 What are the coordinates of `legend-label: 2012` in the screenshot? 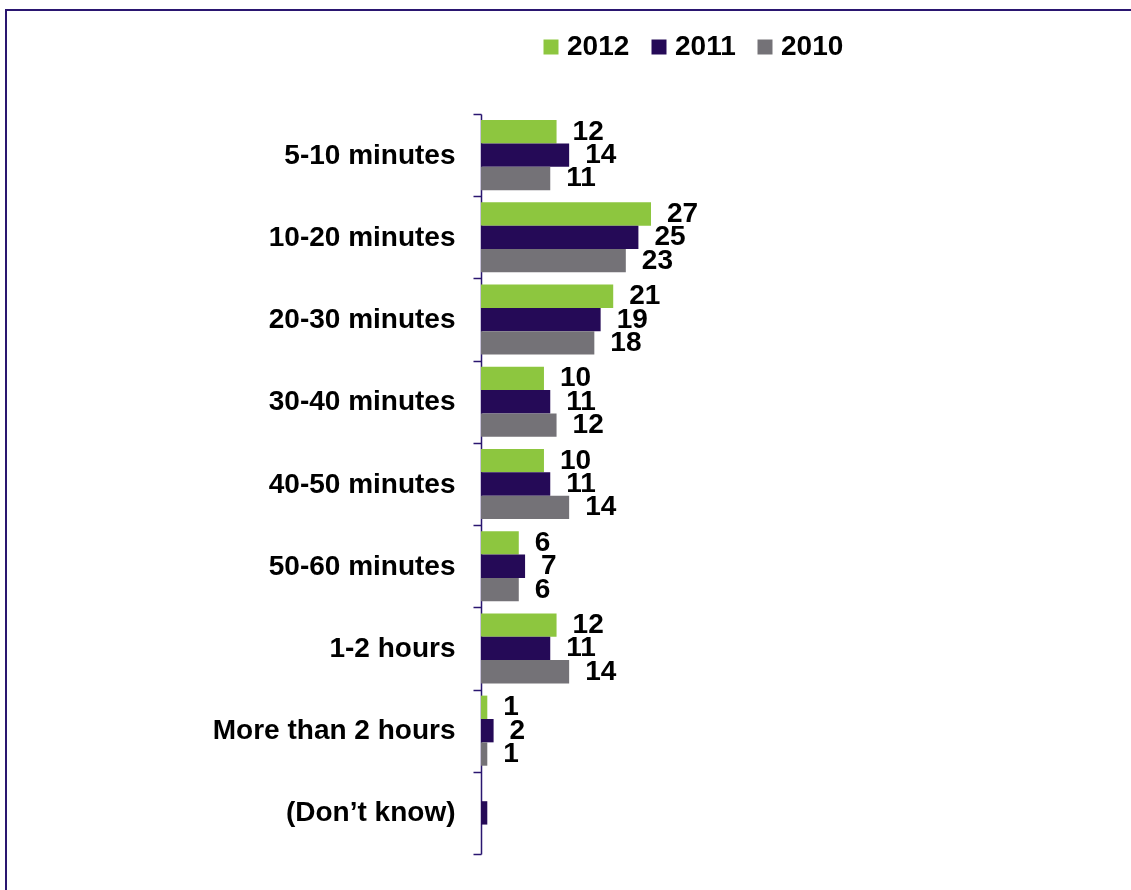 It's located at (598, 45).